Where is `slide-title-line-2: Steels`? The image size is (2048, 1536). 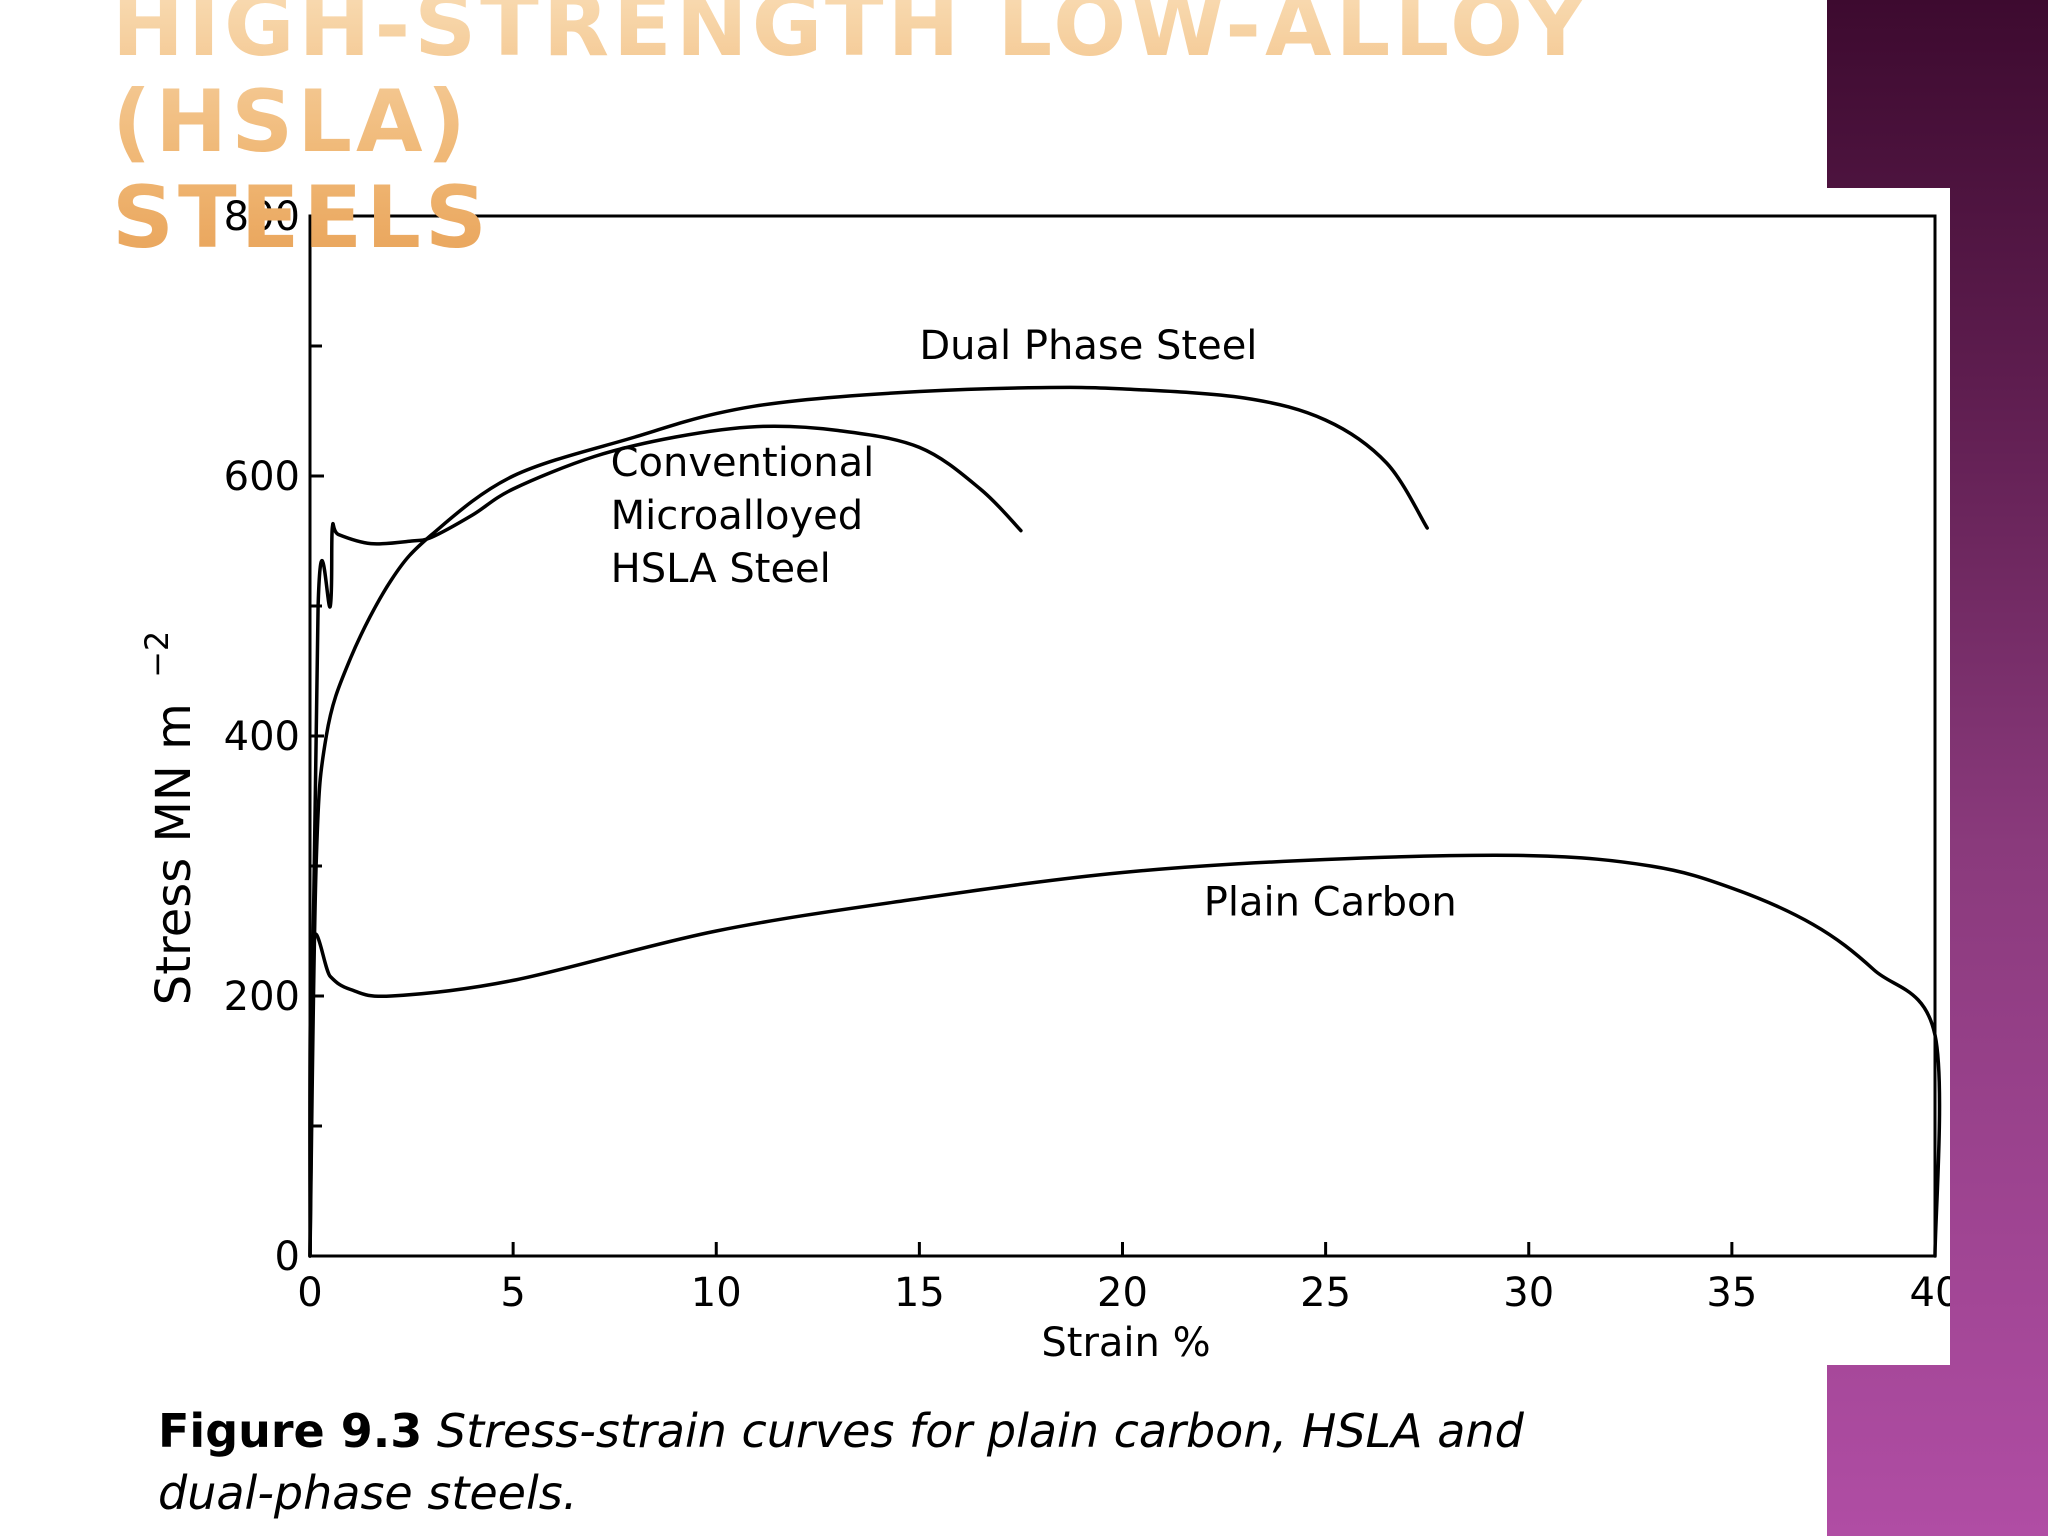 slide-title-line-2: Steels is located at coordinates (301, 218).